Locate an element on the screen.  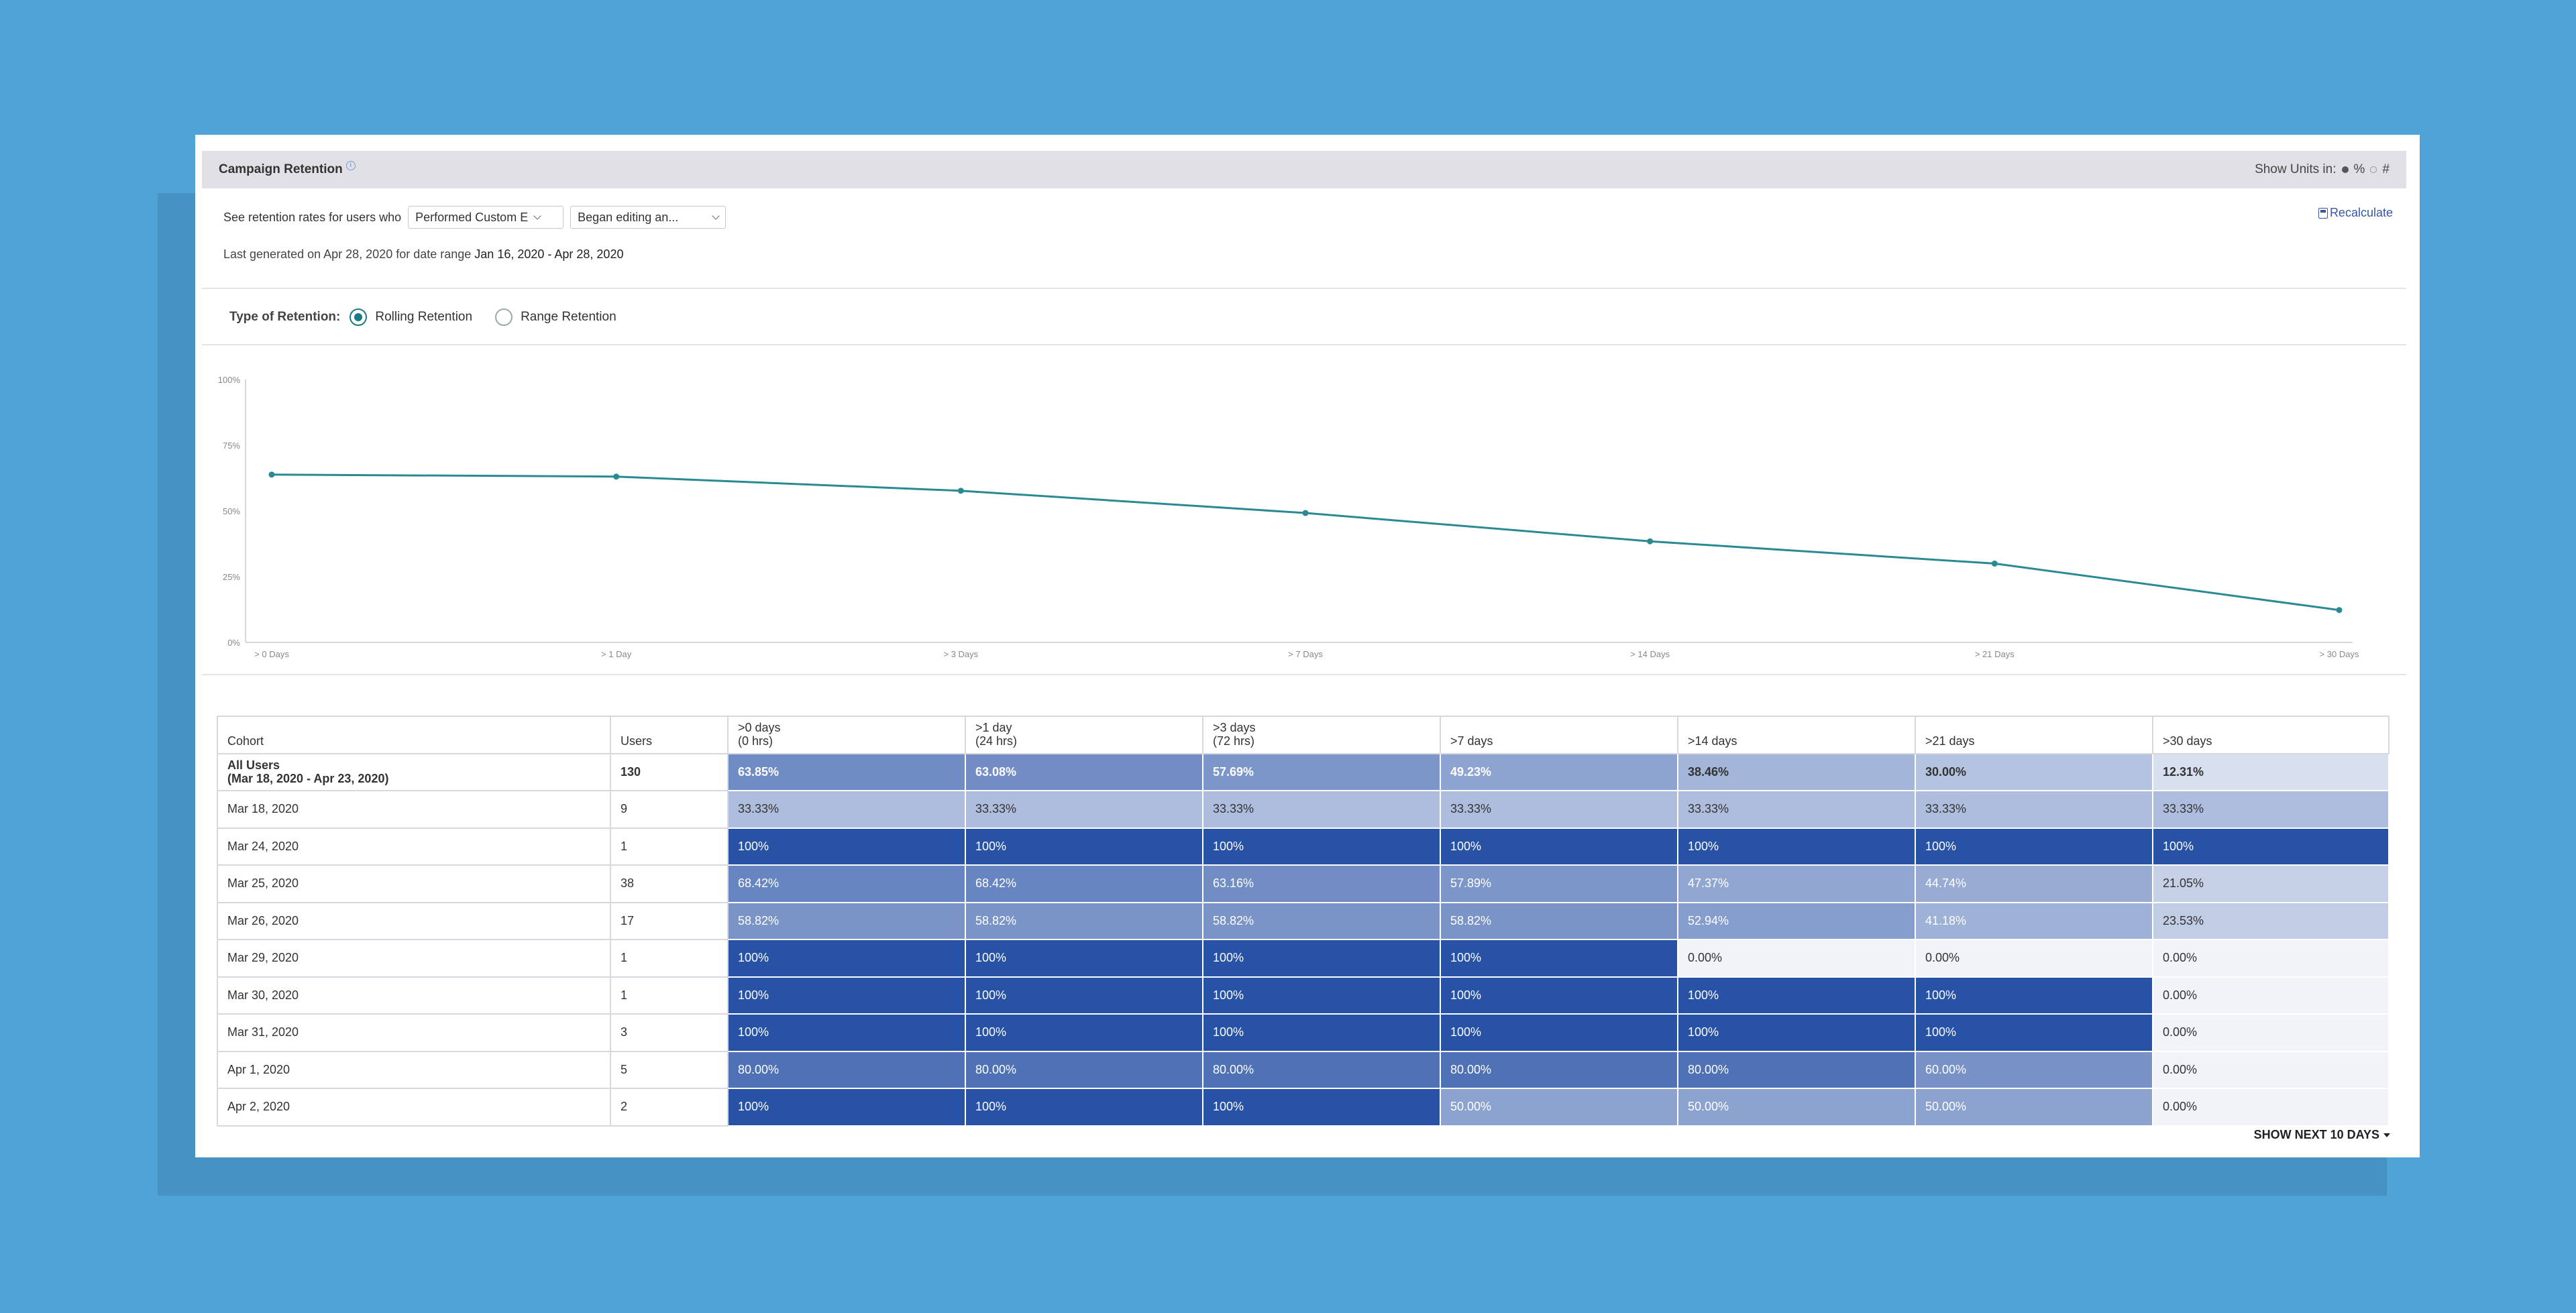
column-header: >3 days (72 hrs) is located at coordinates (1321, 735).